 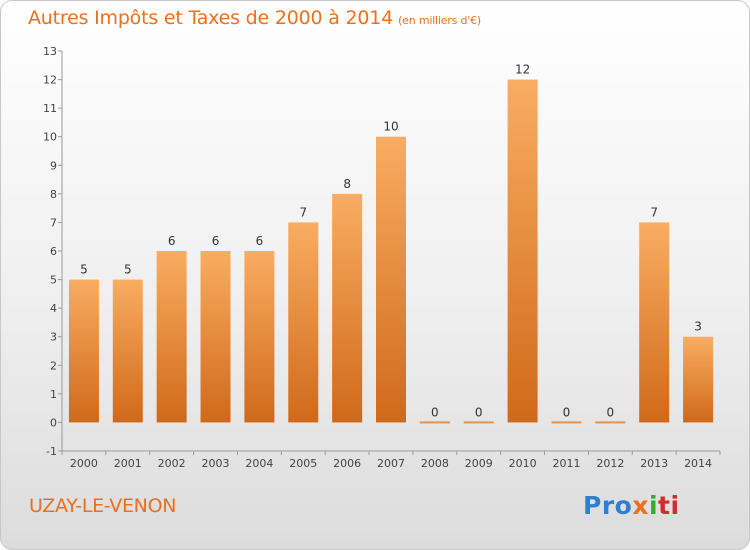 What do you see at coordinates (50, 137) in the screenshot?
I see `y-tick-label: 10` at bounding box center [50, 137].